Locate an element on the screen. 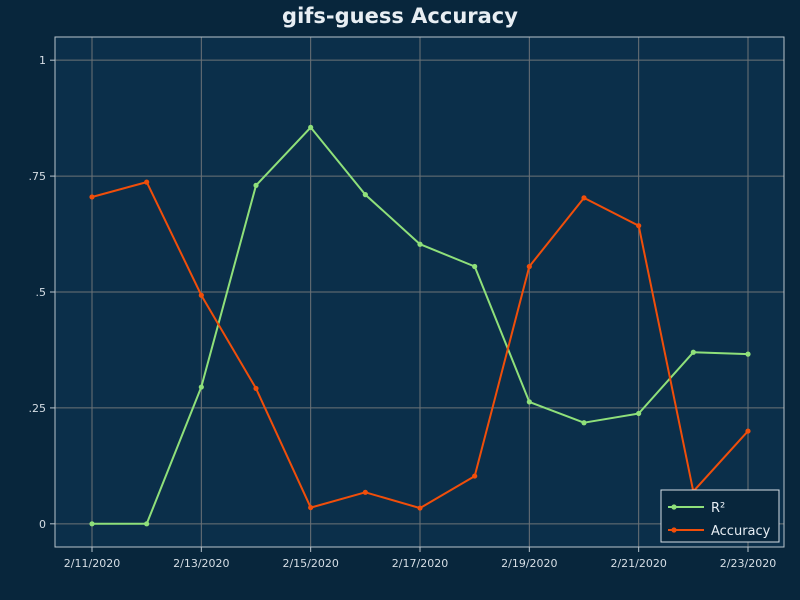 Image resolution: width=800 pixels, height=600 pixels. legend-marker-r2 is located at coordinates (674, 507).